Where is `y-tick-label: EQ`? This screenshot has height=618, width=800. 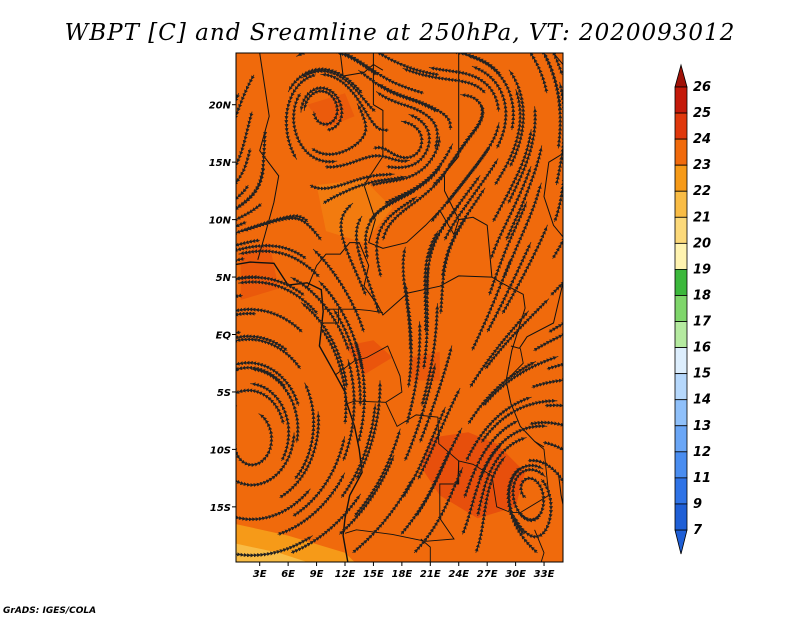
y-tick-label: EQ is located at coordinates (224, 336).